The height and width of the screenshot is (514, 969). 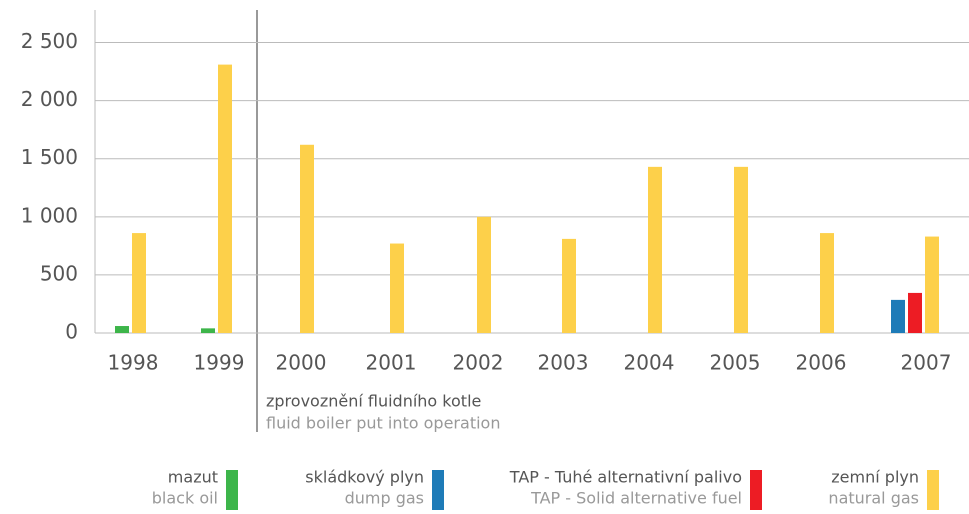 What do you see at coordinates (133, 363) in the screenshot?
I see `x-tick-label: 1998` at bounding box center [133, 363].